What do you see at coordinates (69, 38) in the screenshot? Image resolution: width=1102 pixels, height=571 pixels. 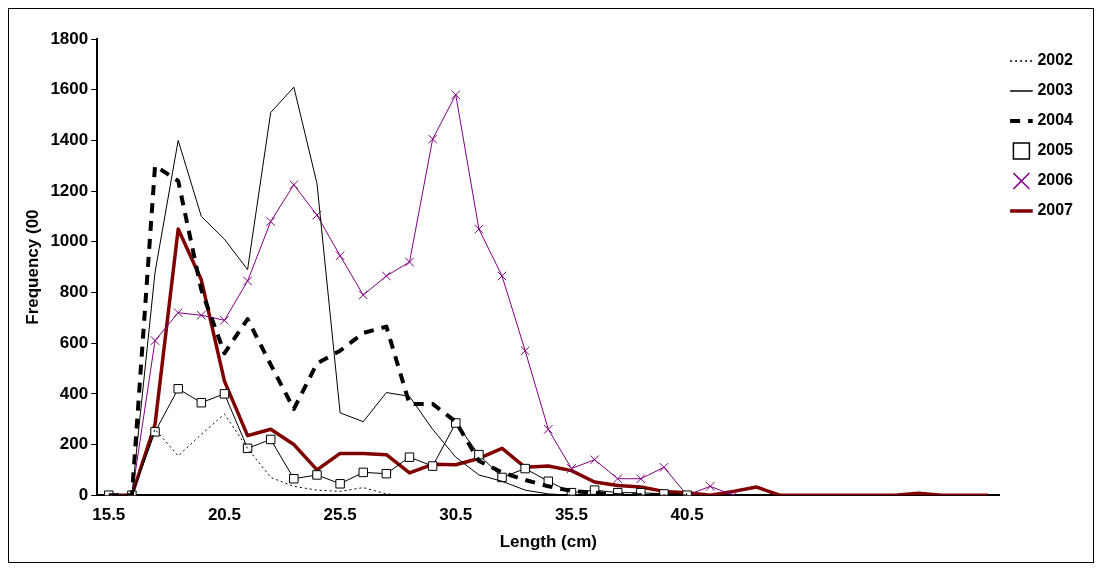 I see `y-tick-label: 1800` at bounding box center [69, 38].